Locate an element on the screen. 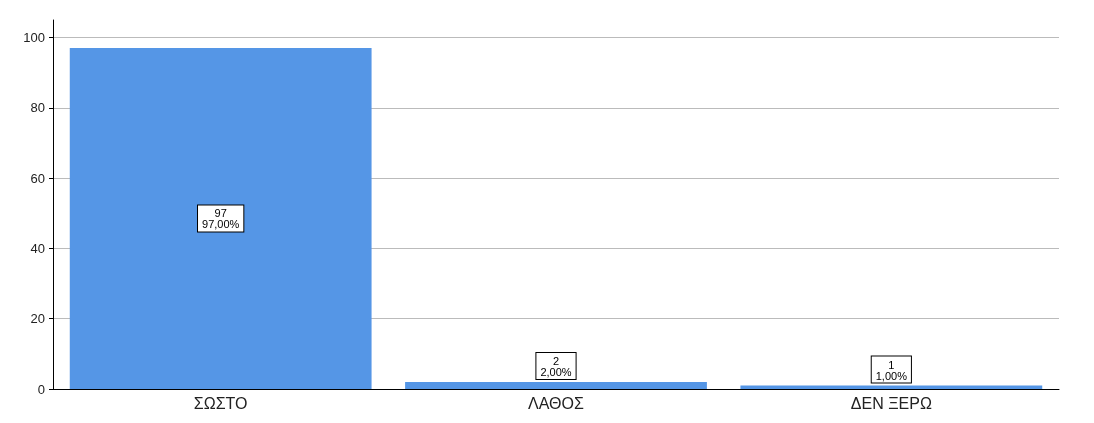  y-tick-label: 60 is located at coordinates (37, 178).